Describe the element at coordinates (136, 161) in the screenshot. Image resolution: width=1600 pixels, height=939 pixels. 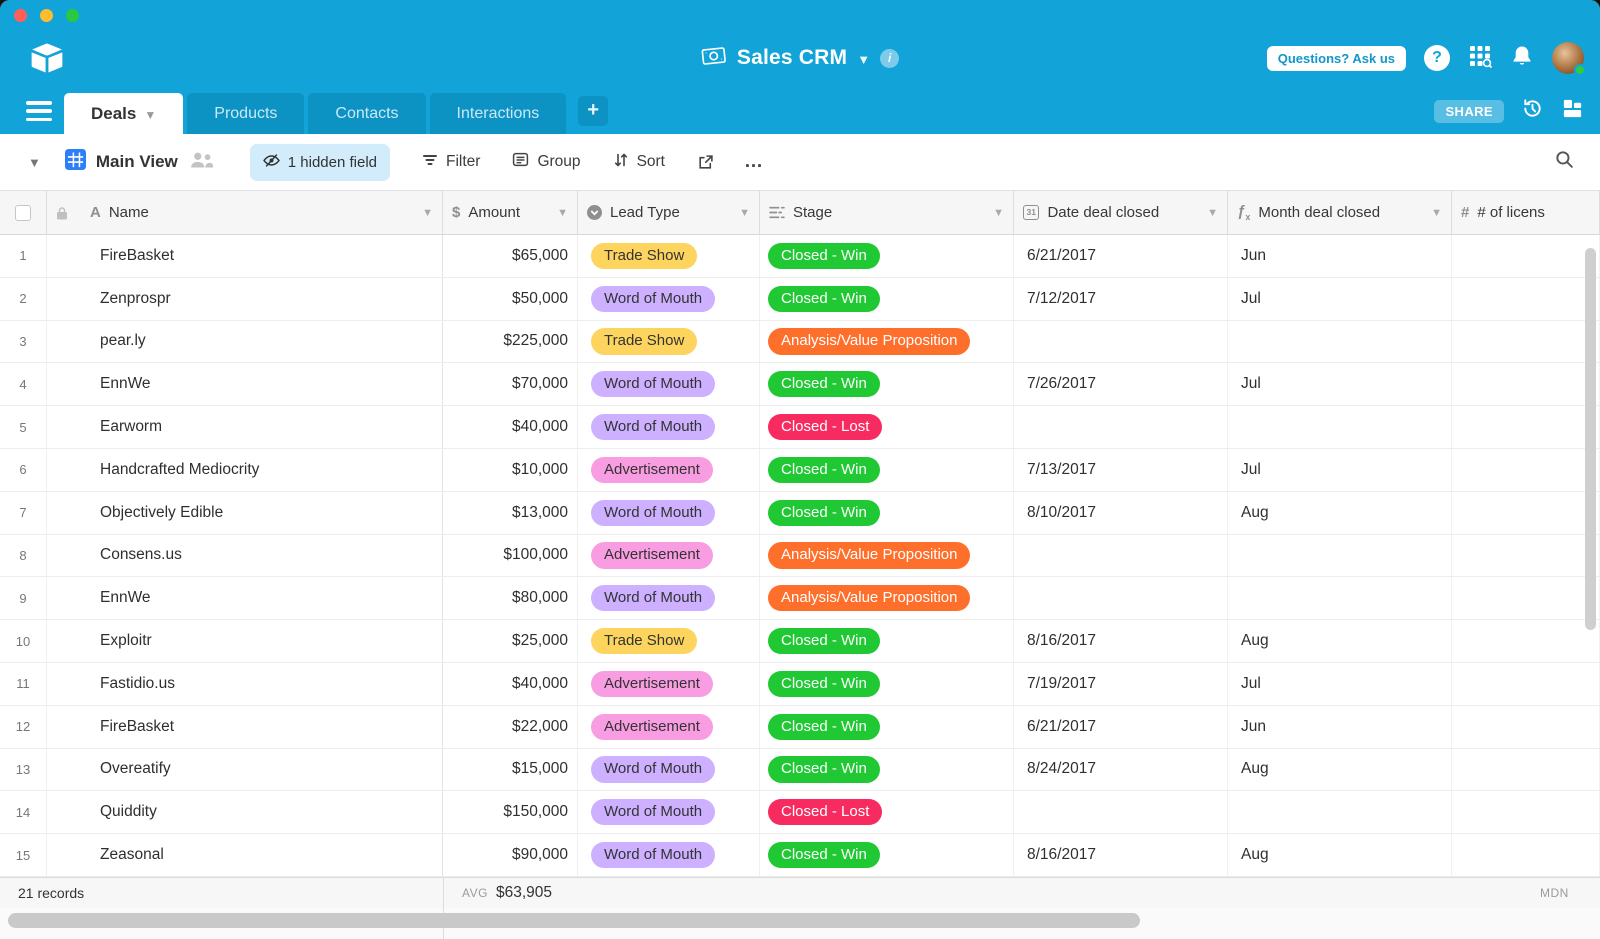
I see `view-name: Main View` at that location.